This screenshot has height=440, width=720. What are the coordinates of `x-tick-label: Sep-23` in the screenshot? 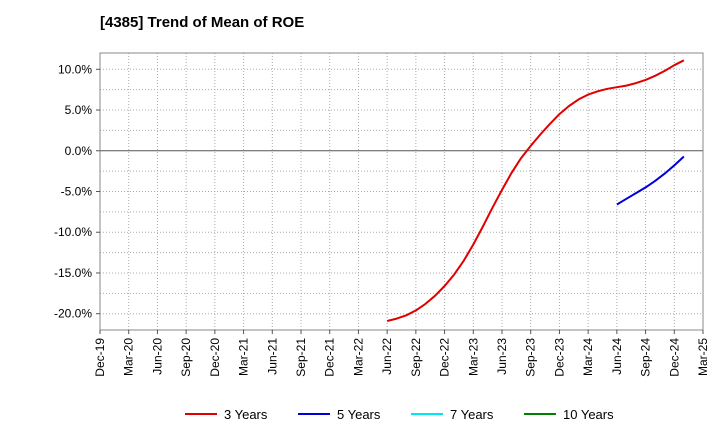 It's located at (531, 357).